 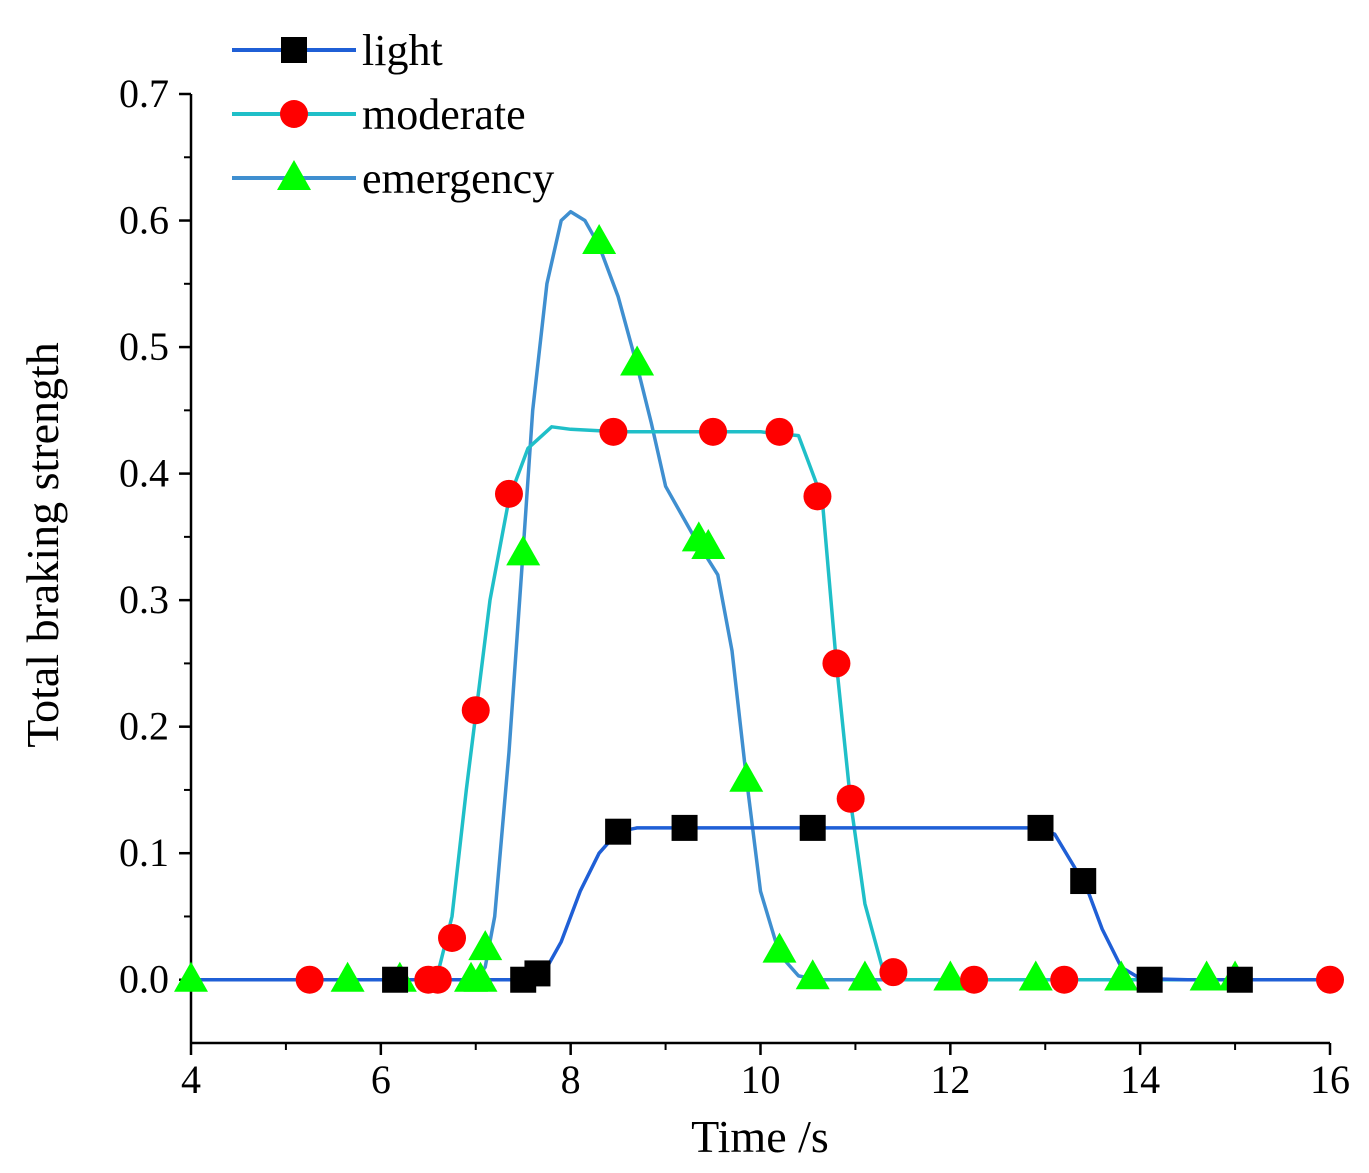 I want to click on y-tick-label: 0.5, so click(x=144, y=346).